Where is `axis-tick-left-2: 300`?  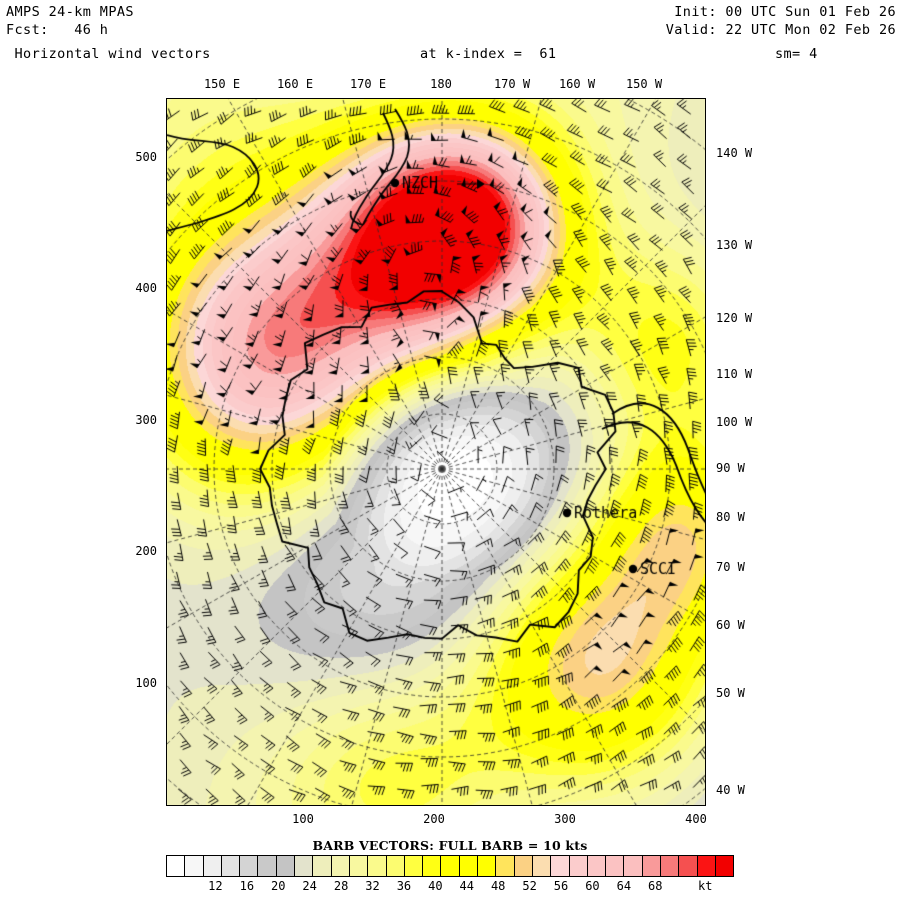 axis-tick-left-2: 300 is located at coordinates (146, 420).